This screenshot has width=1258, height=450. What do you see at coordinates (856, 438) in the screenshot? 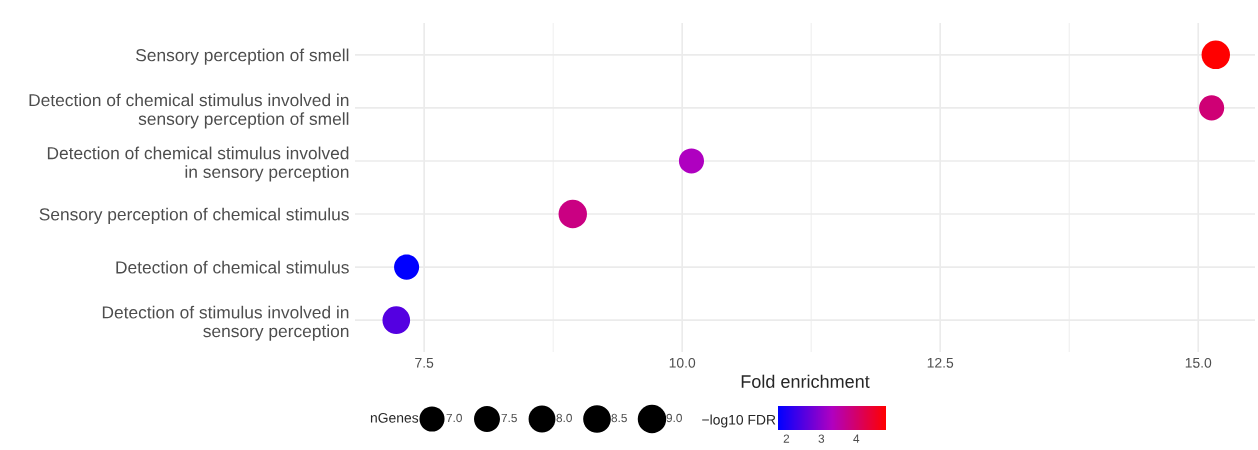
I see `color-bar-label: 4` at bounding box center [856, 438].